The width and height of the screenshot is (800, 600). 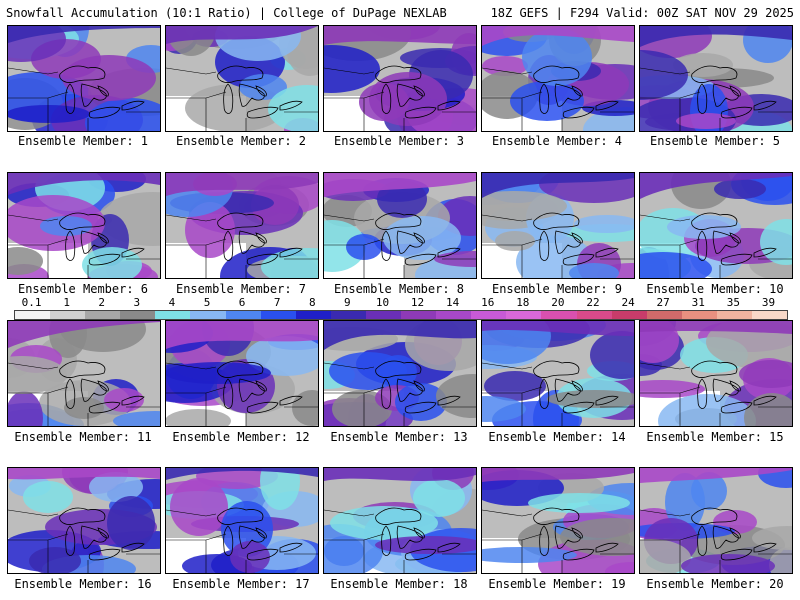 I want to click on ensemble-member-label: Ensemble Member: 14, so click(x=557, y=437).